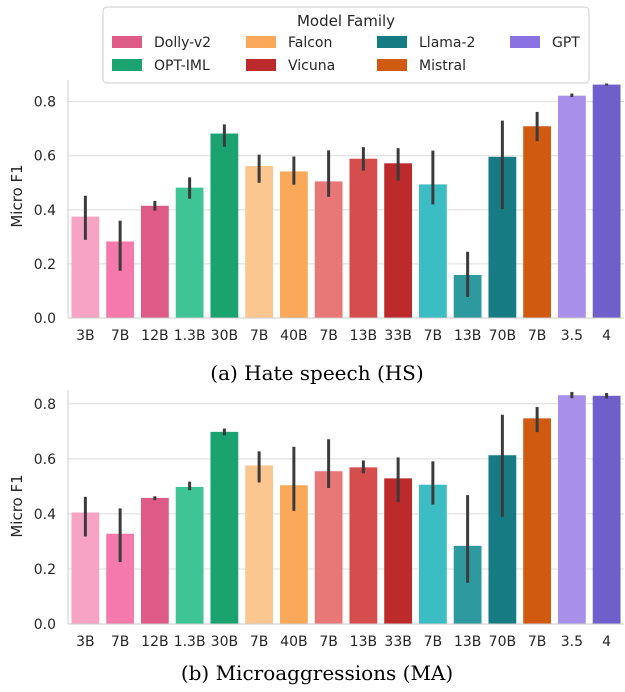 This screenshot has height=692, width=625. Describe the element at coordinates (127, 42) in the screenshot. I see `legend-swatch-dolly-v2` at that location.